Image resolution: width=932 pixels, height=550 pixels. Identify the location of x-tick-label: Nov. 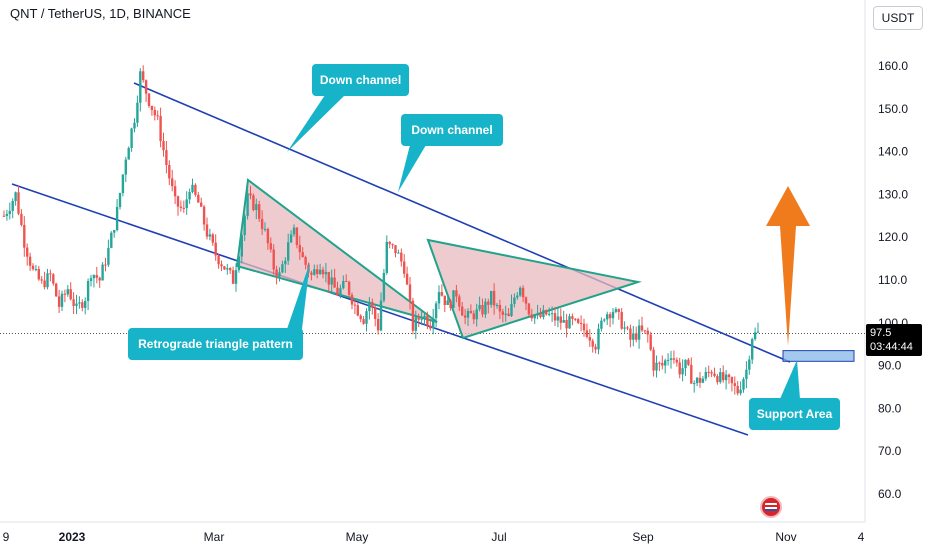
(785, 537).